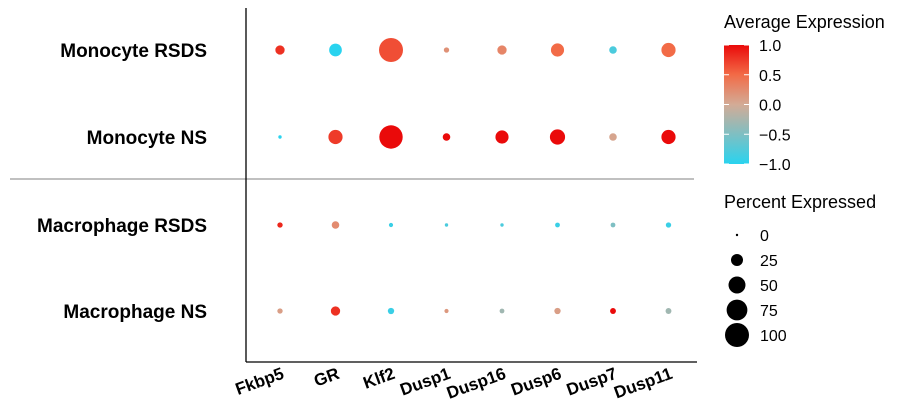  What do you see at coordinates (280, 225) in the screenshot?
I see `dot-macrophage-rsds-fkbp5` at bounding box center [280, 225].